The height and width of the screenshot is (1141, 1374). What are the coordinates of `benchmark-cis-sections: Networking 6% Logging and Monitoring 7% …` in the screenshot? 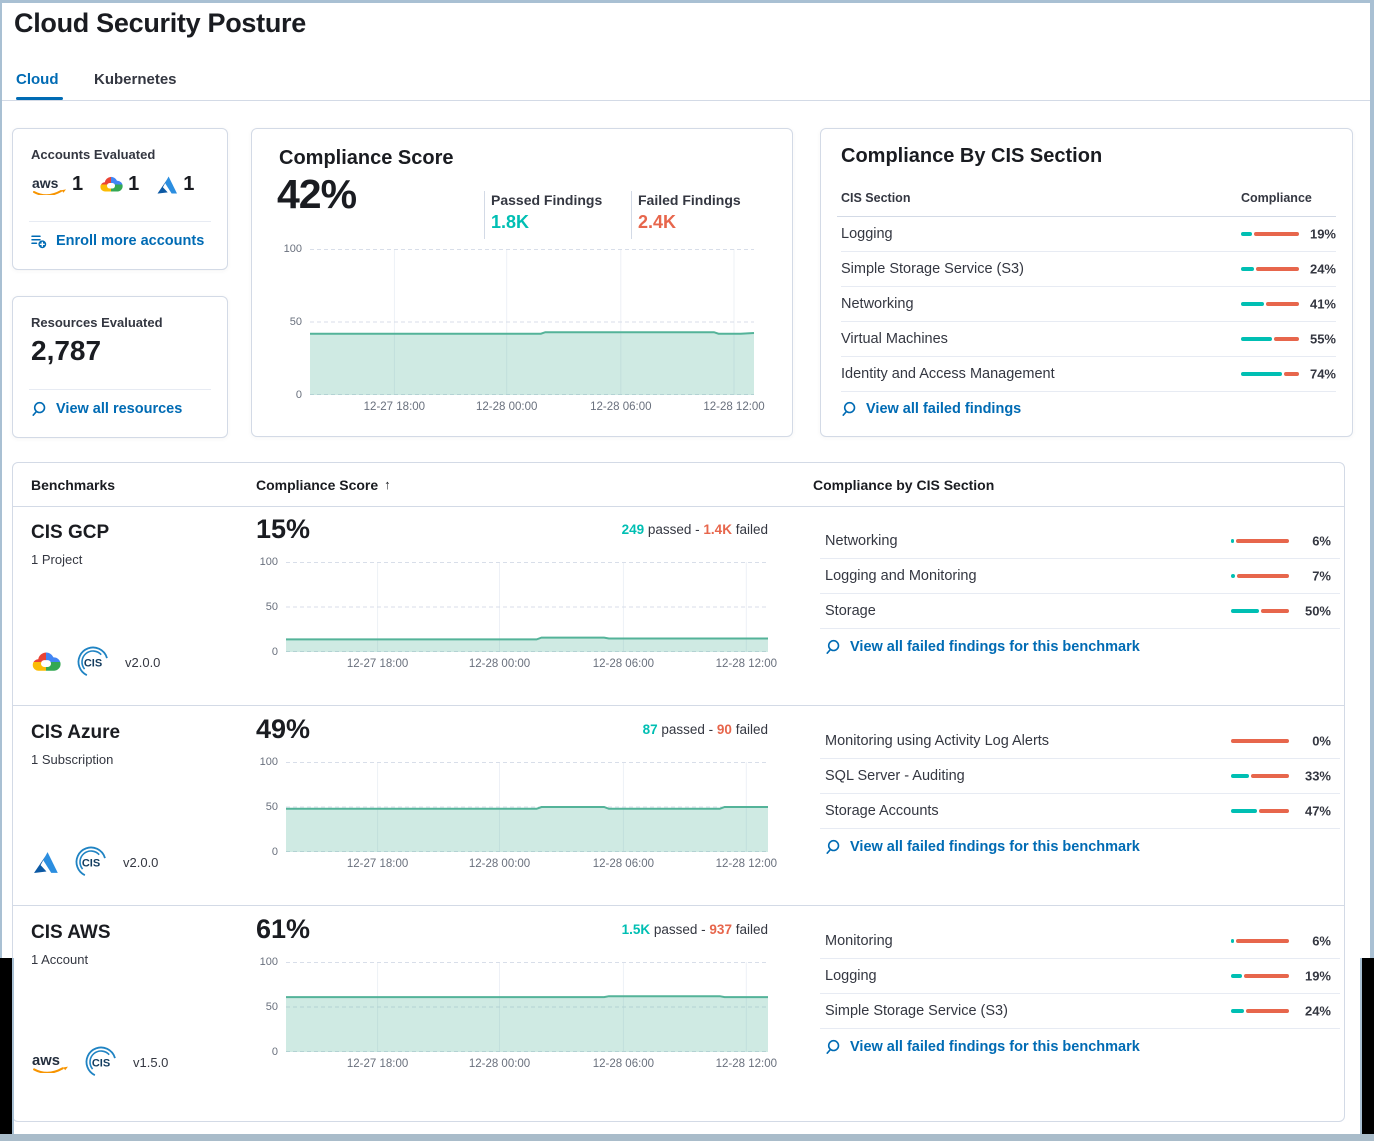 It's located at (1077, 605).